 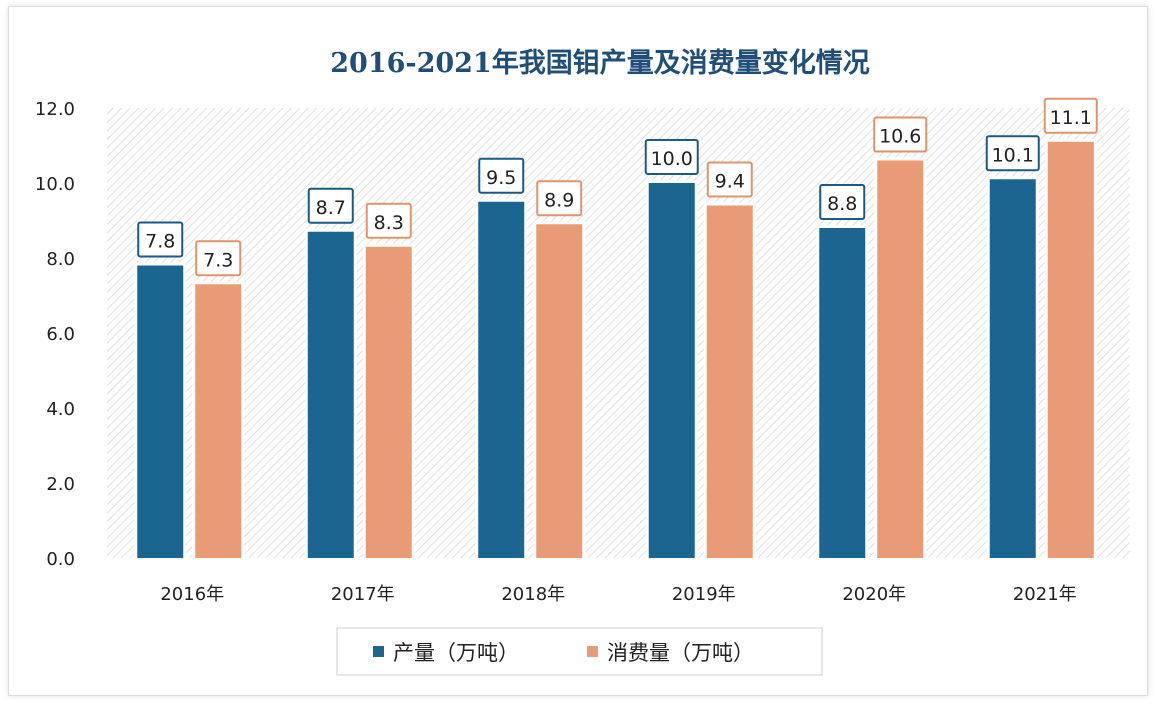 I want to click on data-label: 8.7, so click(x=331, y=208).